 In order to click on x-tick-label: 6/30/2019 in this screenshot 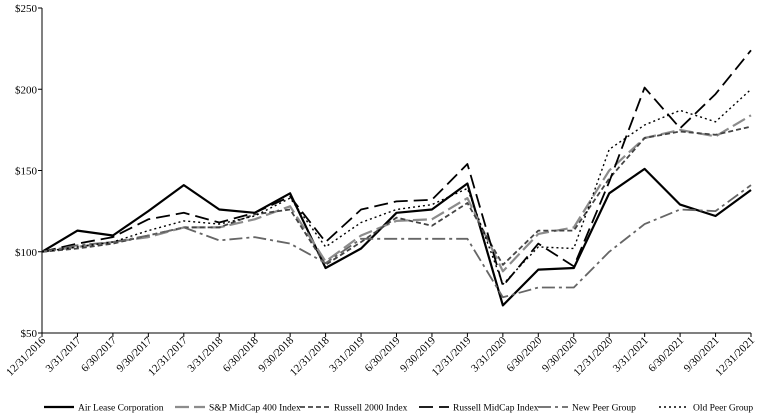, I will do `click(383, 354)`.